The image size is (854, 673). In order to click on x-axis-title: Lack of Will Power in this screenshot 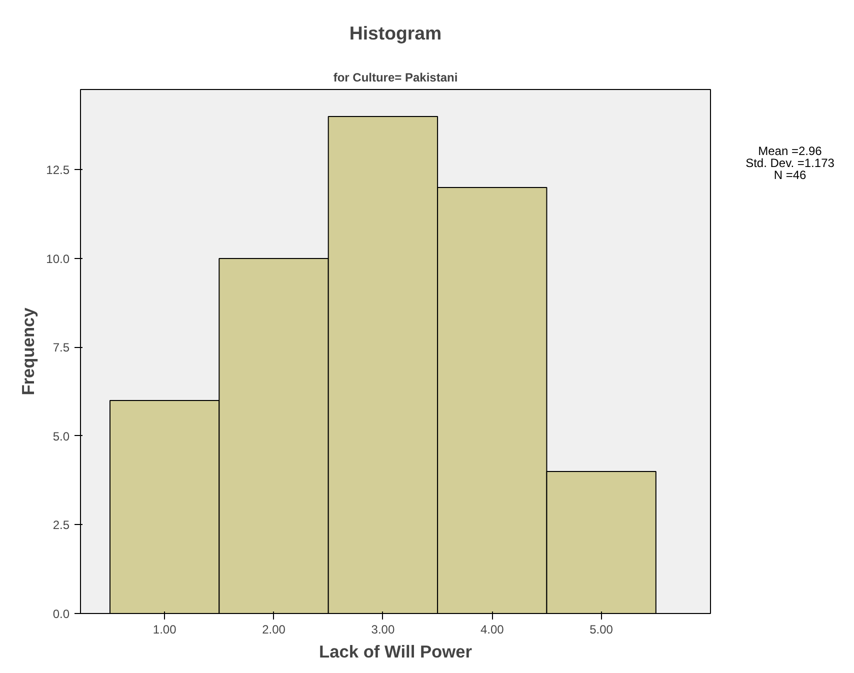, I will do `click(395, 652)`.